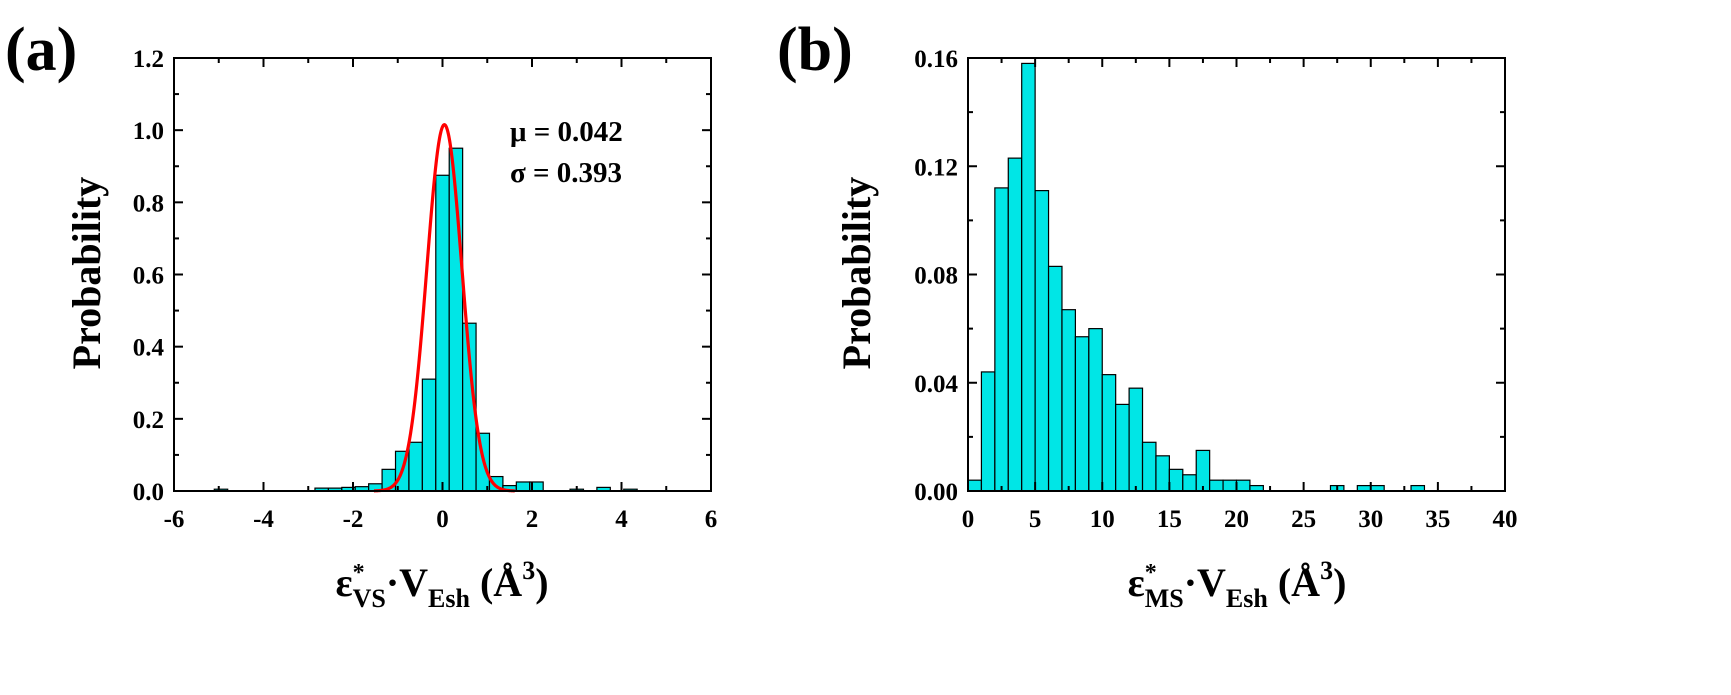  I want to click on panel-a-sigma-annotation: σ = 0.393, so click(566, 173).